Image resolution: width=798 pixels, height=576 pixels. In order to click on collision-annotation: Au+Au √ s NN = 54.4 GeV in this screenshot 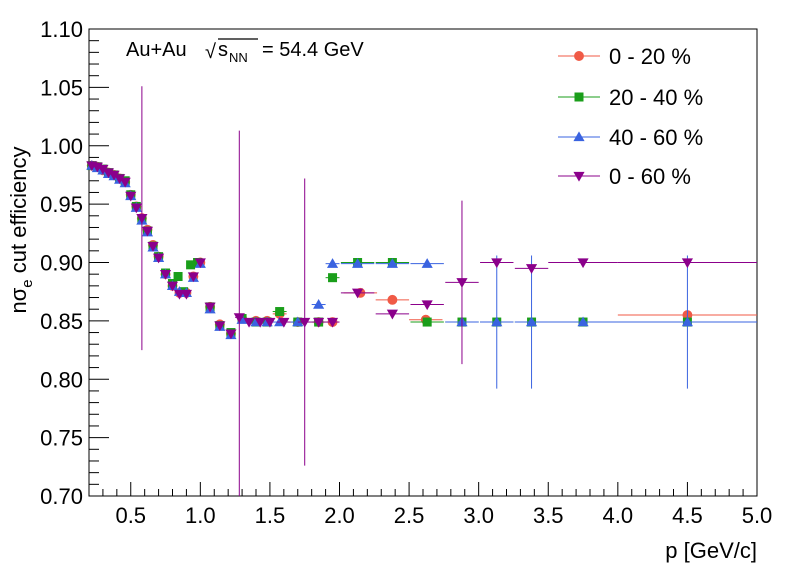, I will do `click(245, 51)`.